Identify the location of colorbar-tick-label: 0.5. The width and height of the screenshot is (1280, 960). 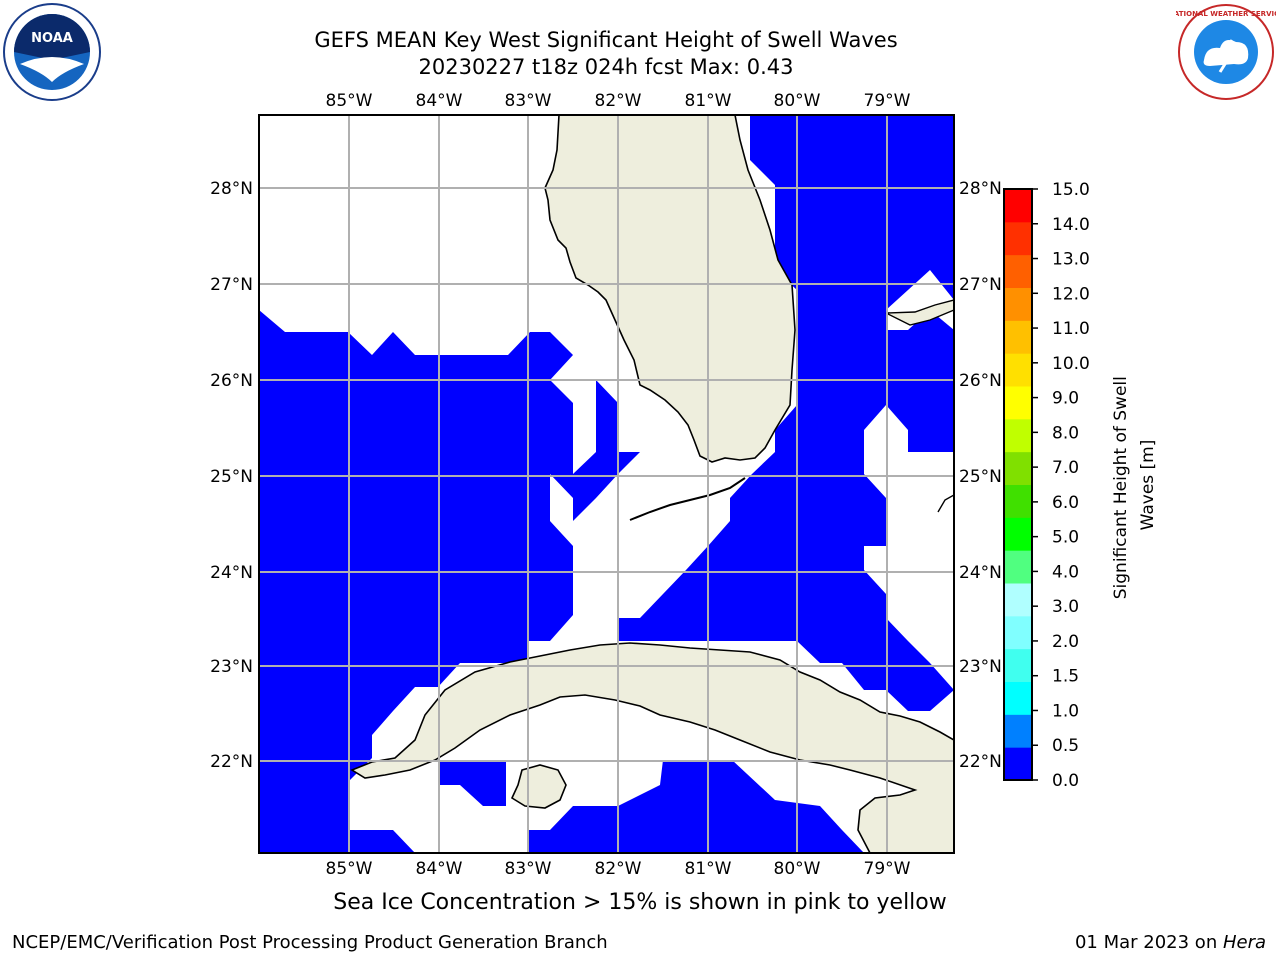
(1065, 746).